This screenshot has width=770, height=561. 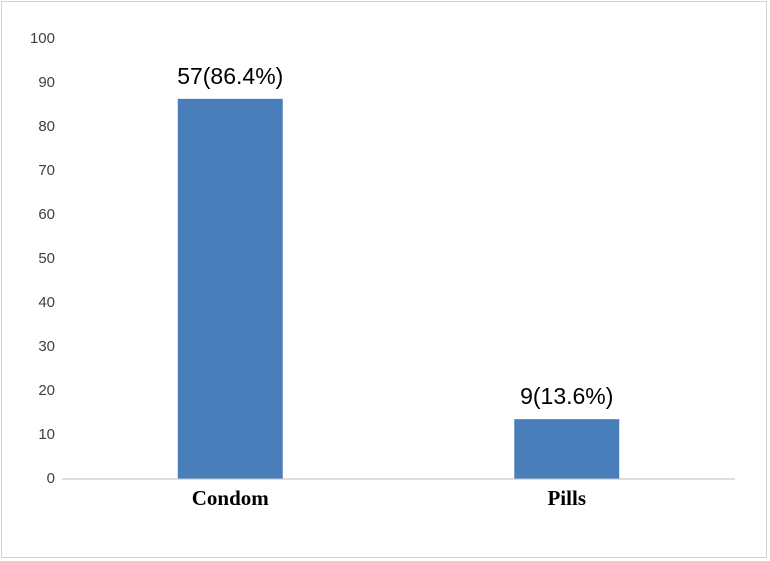 I want to click on y-tick-label: 20, so click(x=46, y=390).